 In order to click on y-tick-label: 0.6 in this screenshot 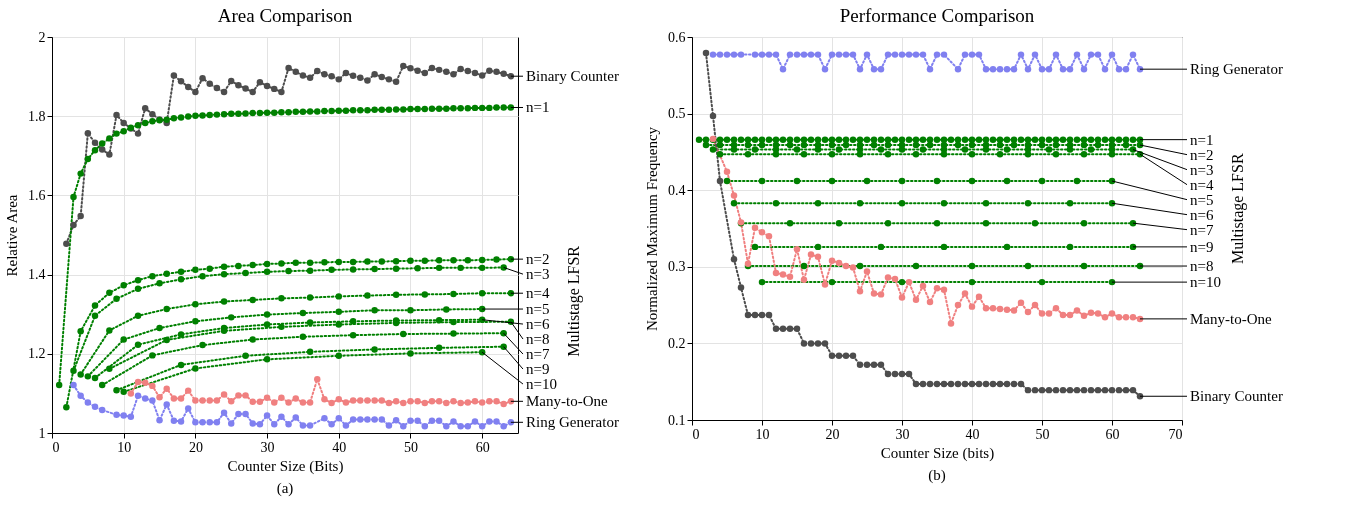, I will do `click(677, 37)`.